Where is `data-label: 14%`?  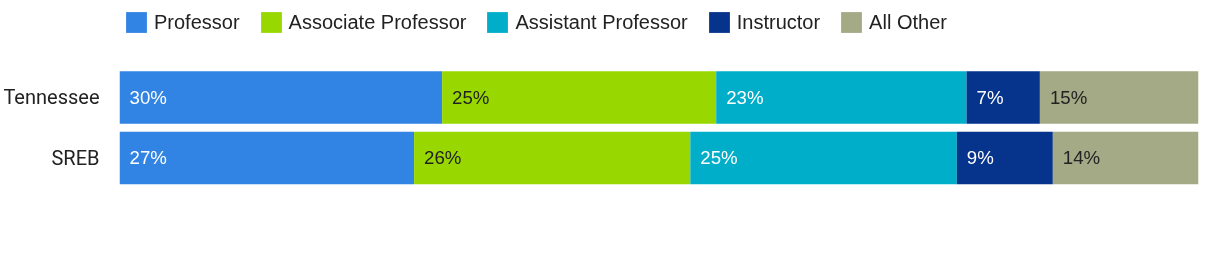 data-label: 14% is located at coordinates (1081, 158).